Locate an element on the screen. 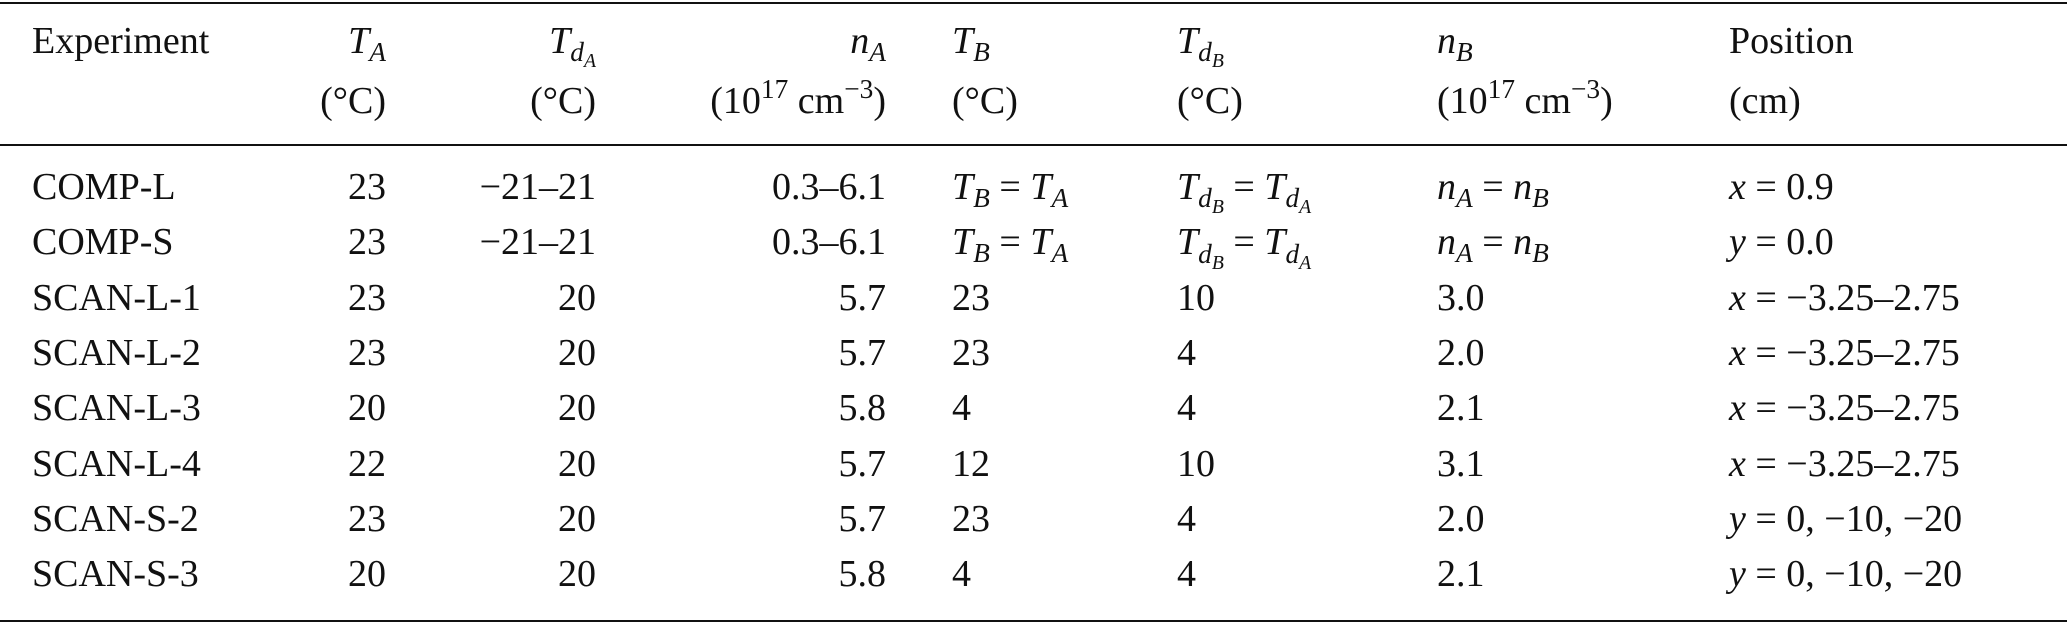 This screenshot has width=2067, height=625. text: (10 is located at coordinates (735, 101).